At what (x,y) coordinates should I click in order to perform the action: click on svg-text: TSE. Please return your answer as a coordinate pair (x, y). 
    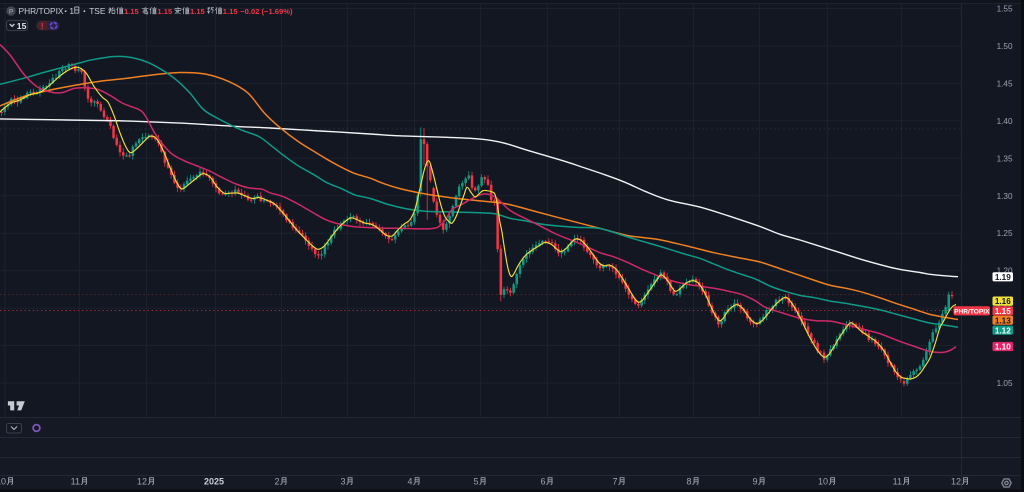
    Looking at the image, I should click on (97, 11).